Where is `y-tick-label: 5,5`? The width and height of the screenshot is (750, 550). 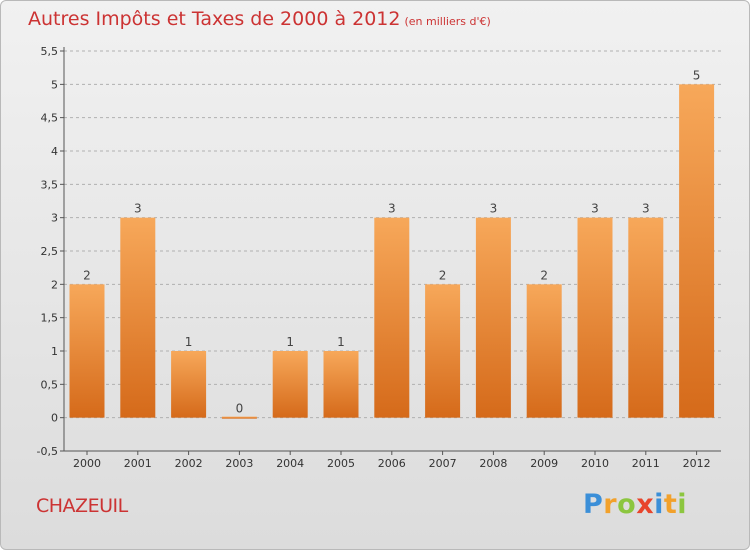
y-tick-label: 5,5 is located at coordinates (50, 51).